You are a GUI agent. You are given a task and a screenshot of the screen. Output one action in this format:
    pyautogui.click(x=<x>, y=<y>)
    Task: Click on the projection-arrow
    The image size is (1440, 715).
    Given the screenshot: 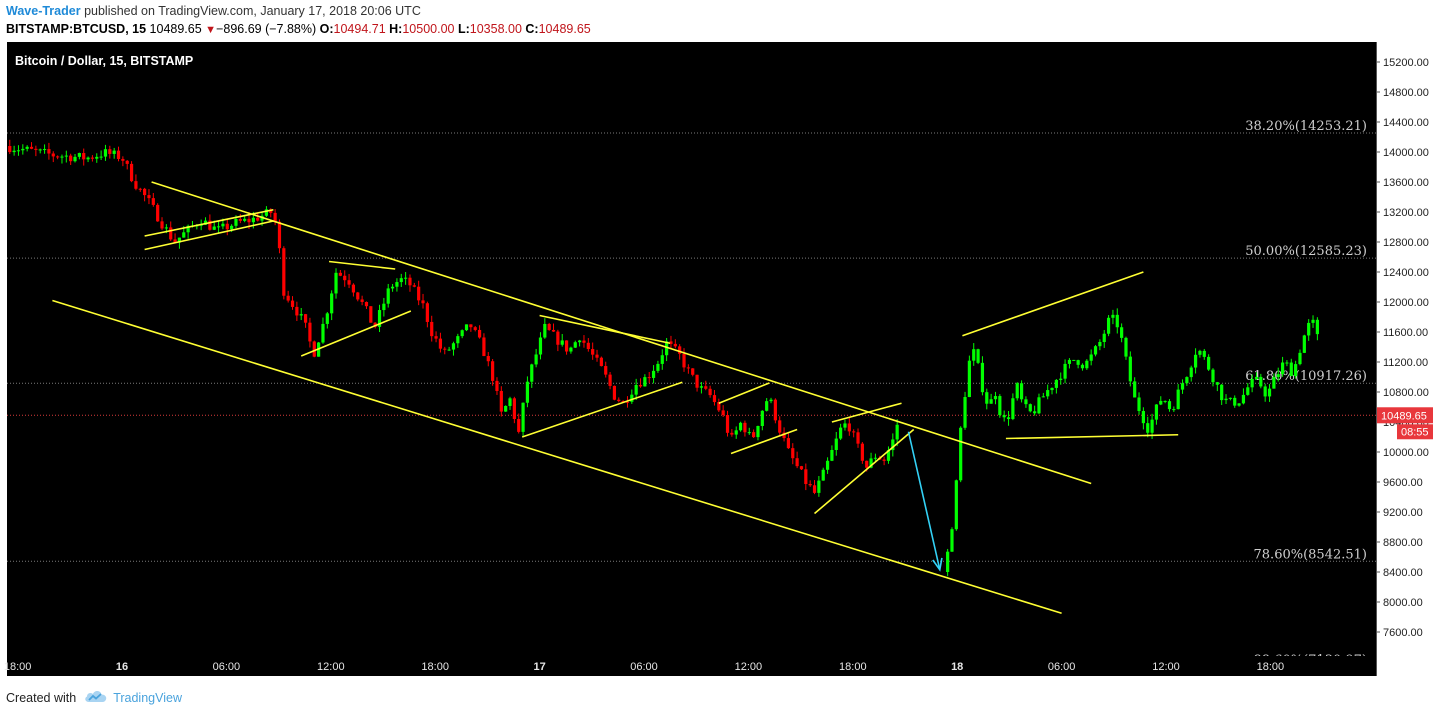 What is the action you would take?
    pyautogui.click(x=925, y=501)
    